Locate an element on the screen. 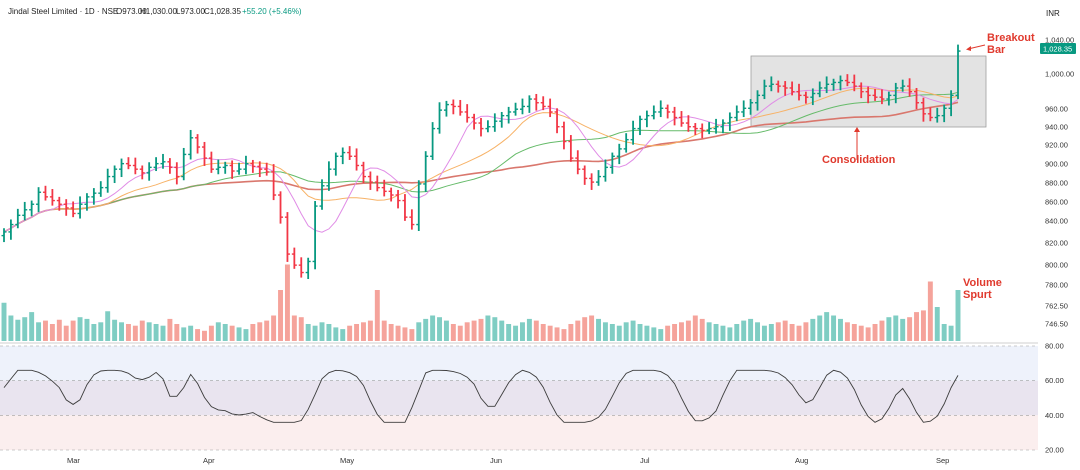  time-tick-label: Apr is located at coordinates (209, 460).